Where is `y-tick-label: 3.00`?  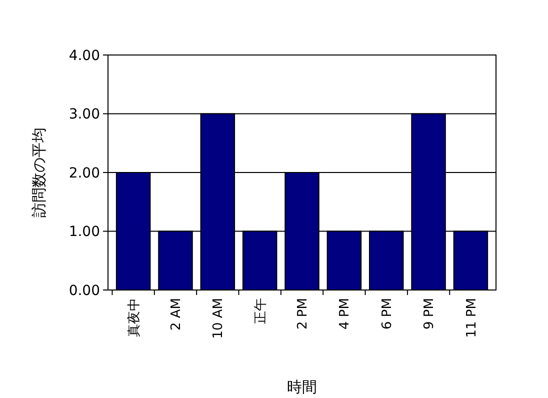
y-tick-label: 3.00 is located at coordinates (84, 114).